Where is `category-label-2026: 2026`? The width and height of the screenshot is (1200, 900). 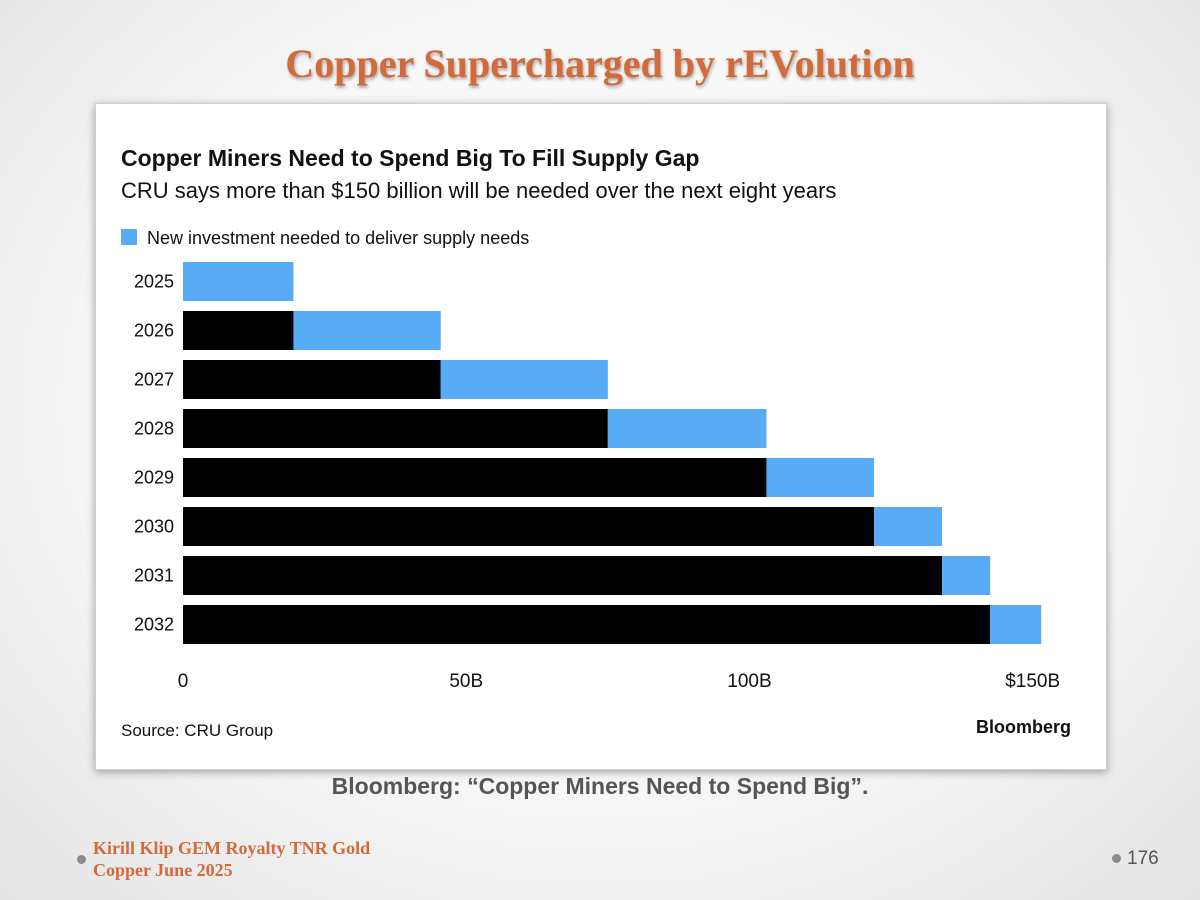
category-label-2026: 2026 is located at coordinates (154, 331).